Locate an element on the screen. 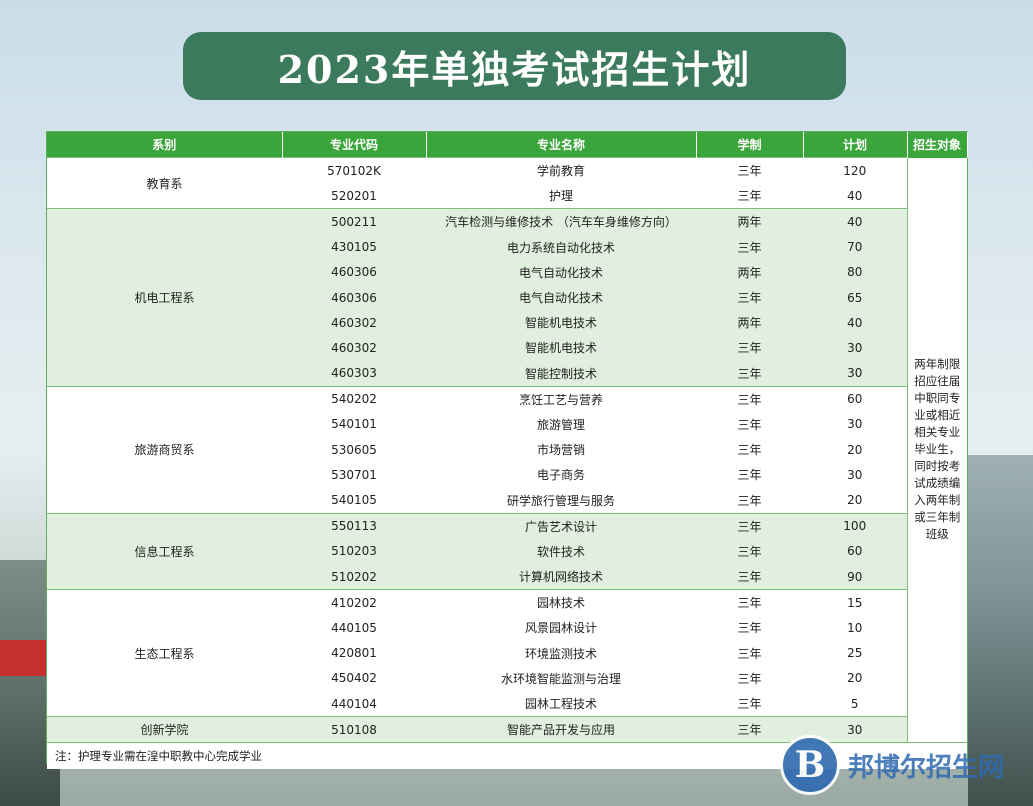 The width and height of the screenshot is (1033, 806). header-years: 学制 is located at coordinates (750, 145).